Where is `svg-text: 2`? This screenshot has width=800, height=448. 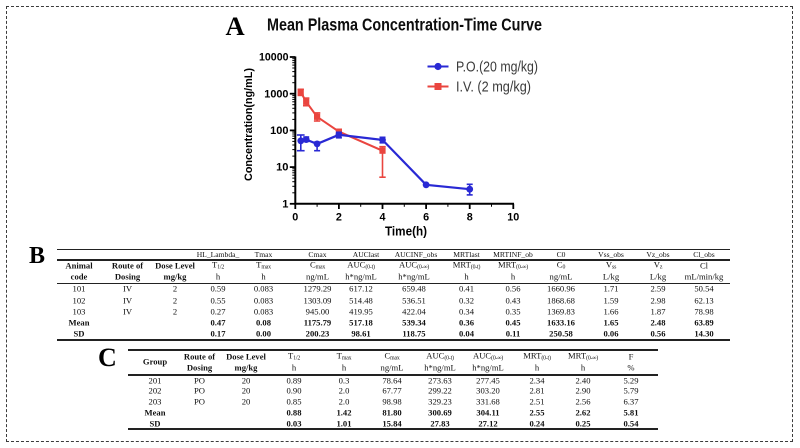 svg-text: 2 is located at coordinates (339, 218).